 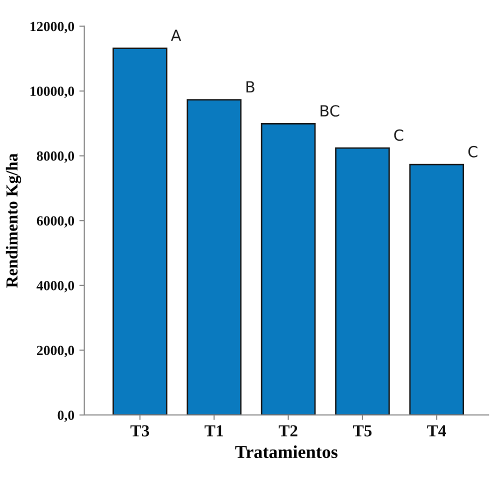 What do you see at coordinates (140, 430) in the screenshot?
I see `x-tick-label: T3` at bounding box center [140, 430].